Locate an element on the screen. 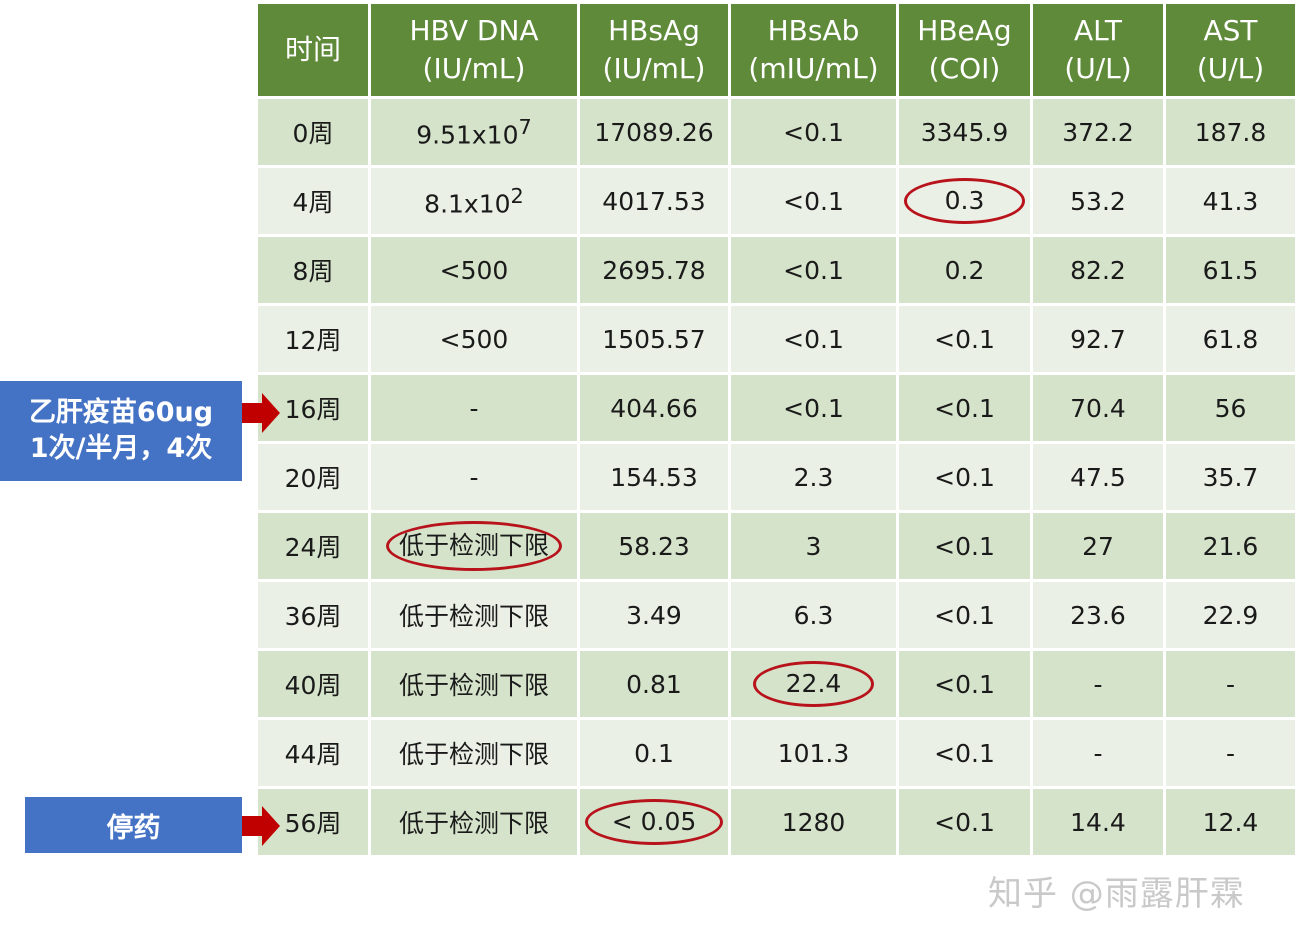 Image resolution: width=1298 pixels, height=940 pixels. cell-ast: 22.9 is located at coordinates (1232, 616).